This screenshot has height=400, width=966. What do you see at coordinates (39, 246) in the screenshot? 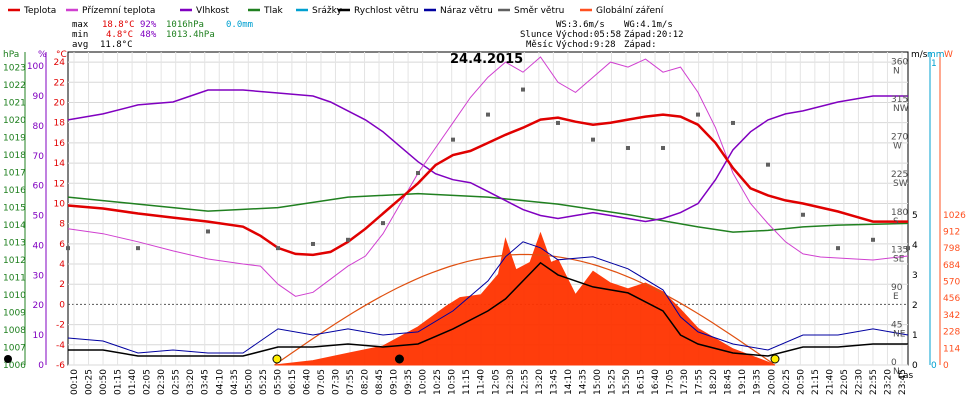
I see `humidity-tick-label: 40` at bounding box center [39, 246].